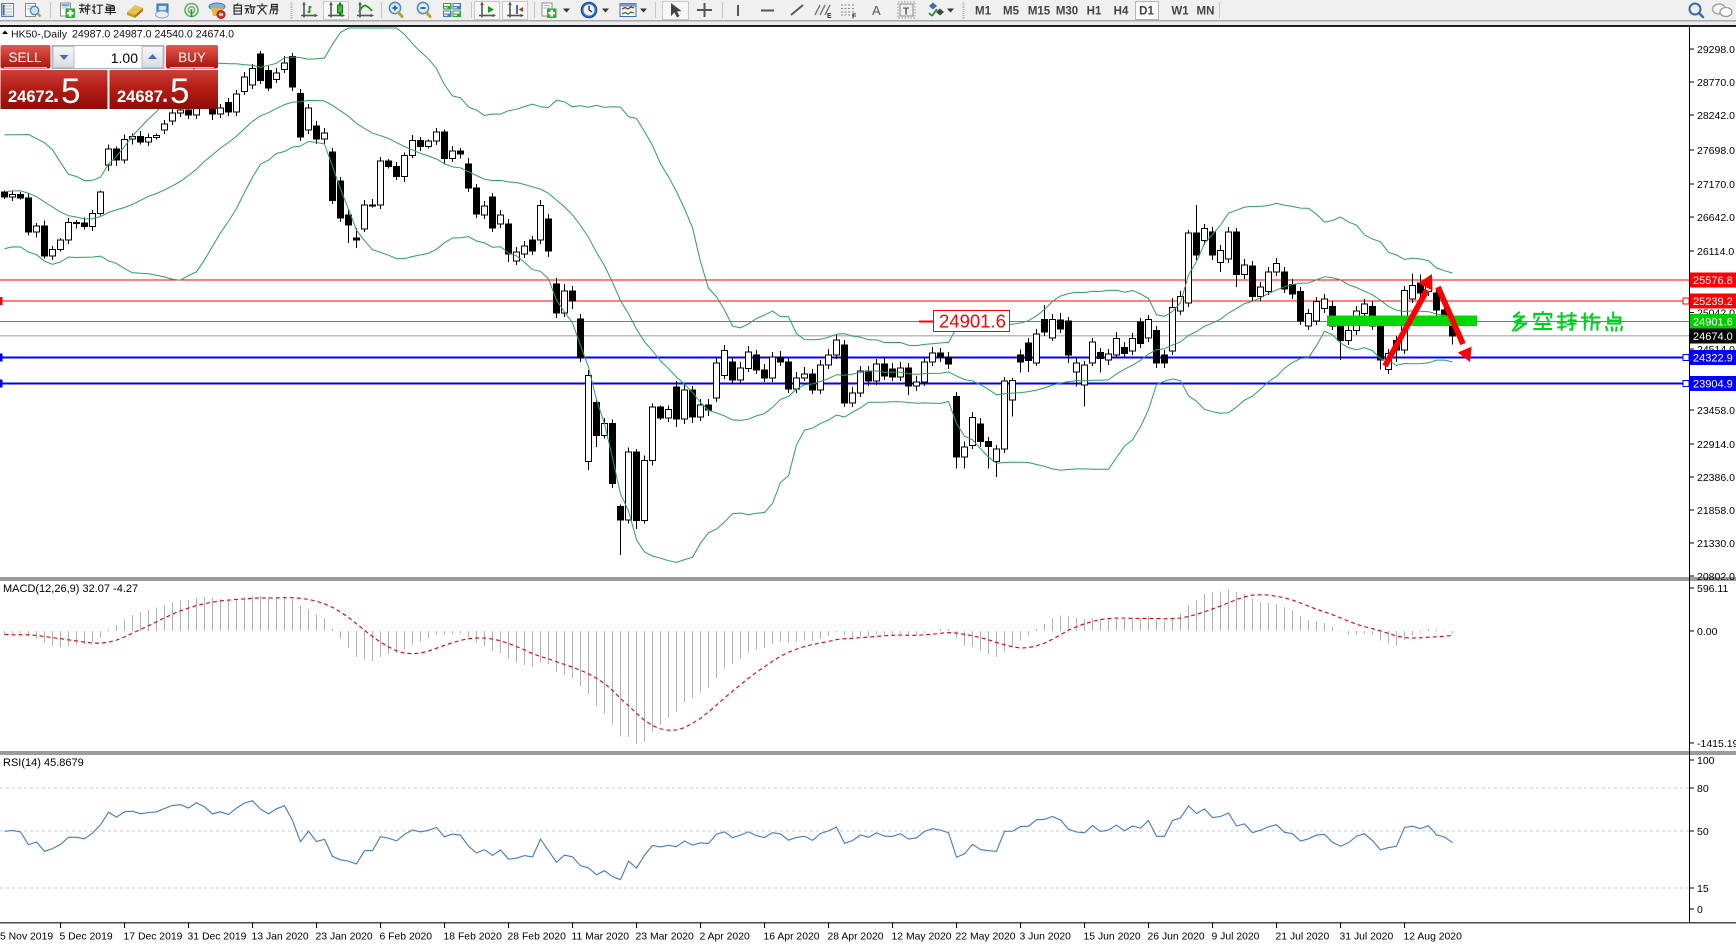  Describe the element at coordinates (856, 937) in the screenshot. I see `svg-text: 28 Apr 2020` at that location.